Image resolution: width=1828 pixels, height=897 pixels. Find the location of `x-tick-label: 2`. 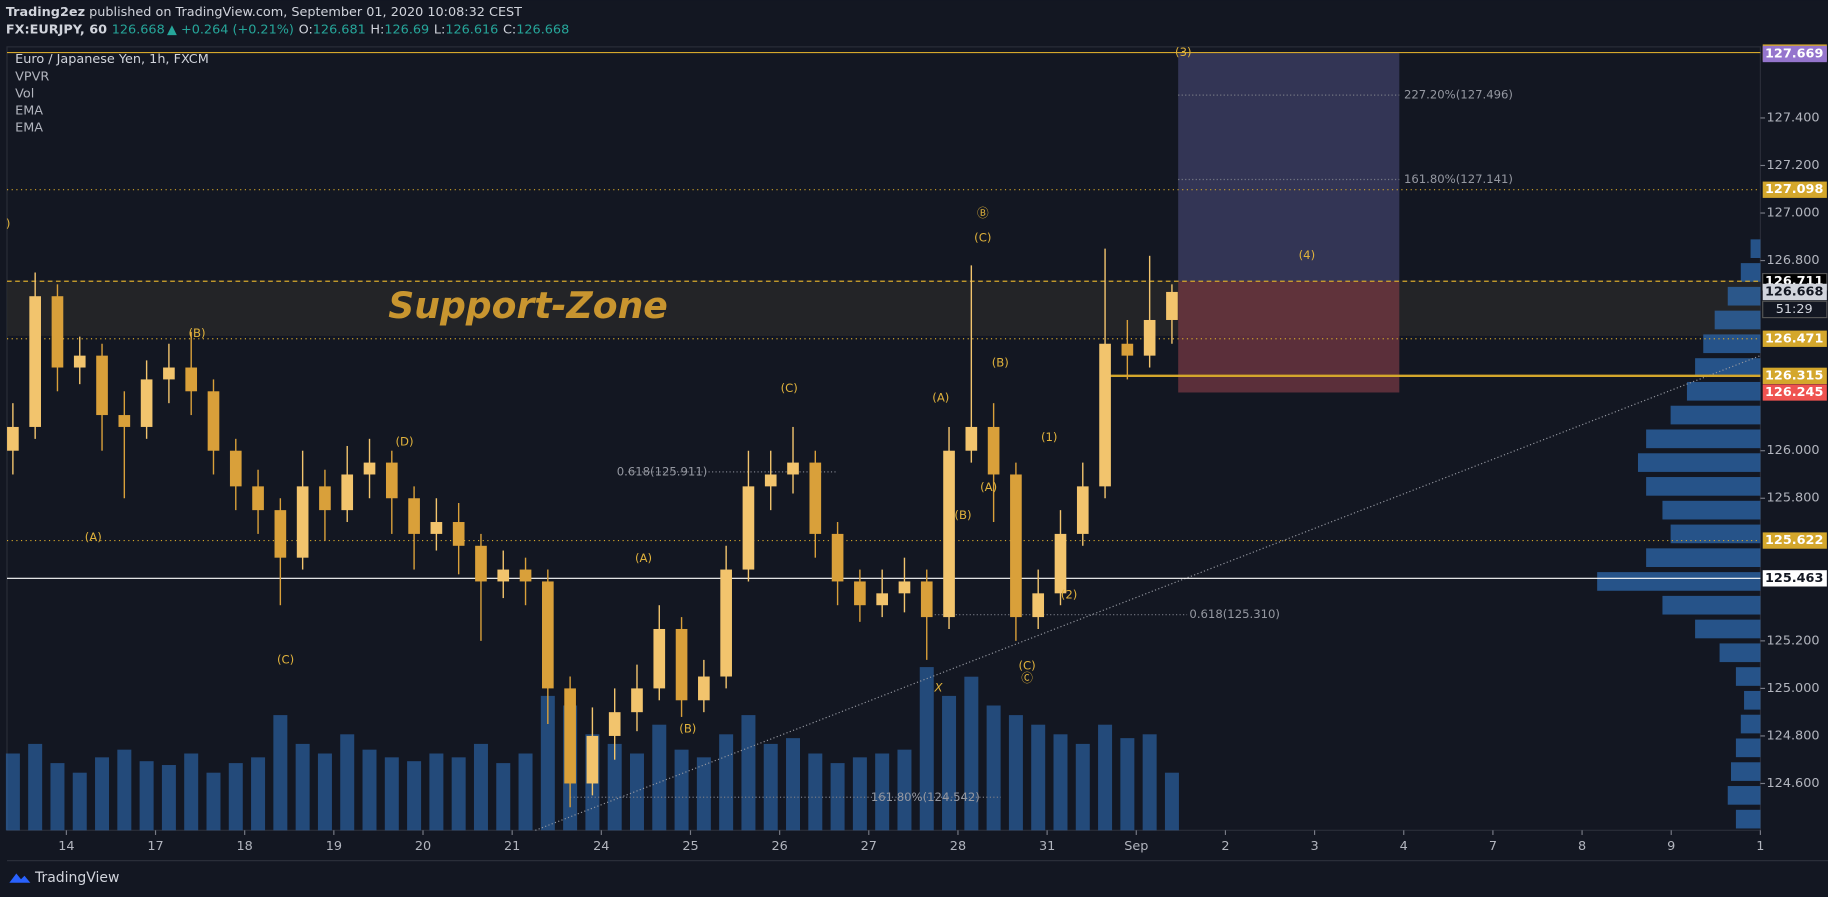

x-tick-label: 2 is located at coordinates (1225, 846).